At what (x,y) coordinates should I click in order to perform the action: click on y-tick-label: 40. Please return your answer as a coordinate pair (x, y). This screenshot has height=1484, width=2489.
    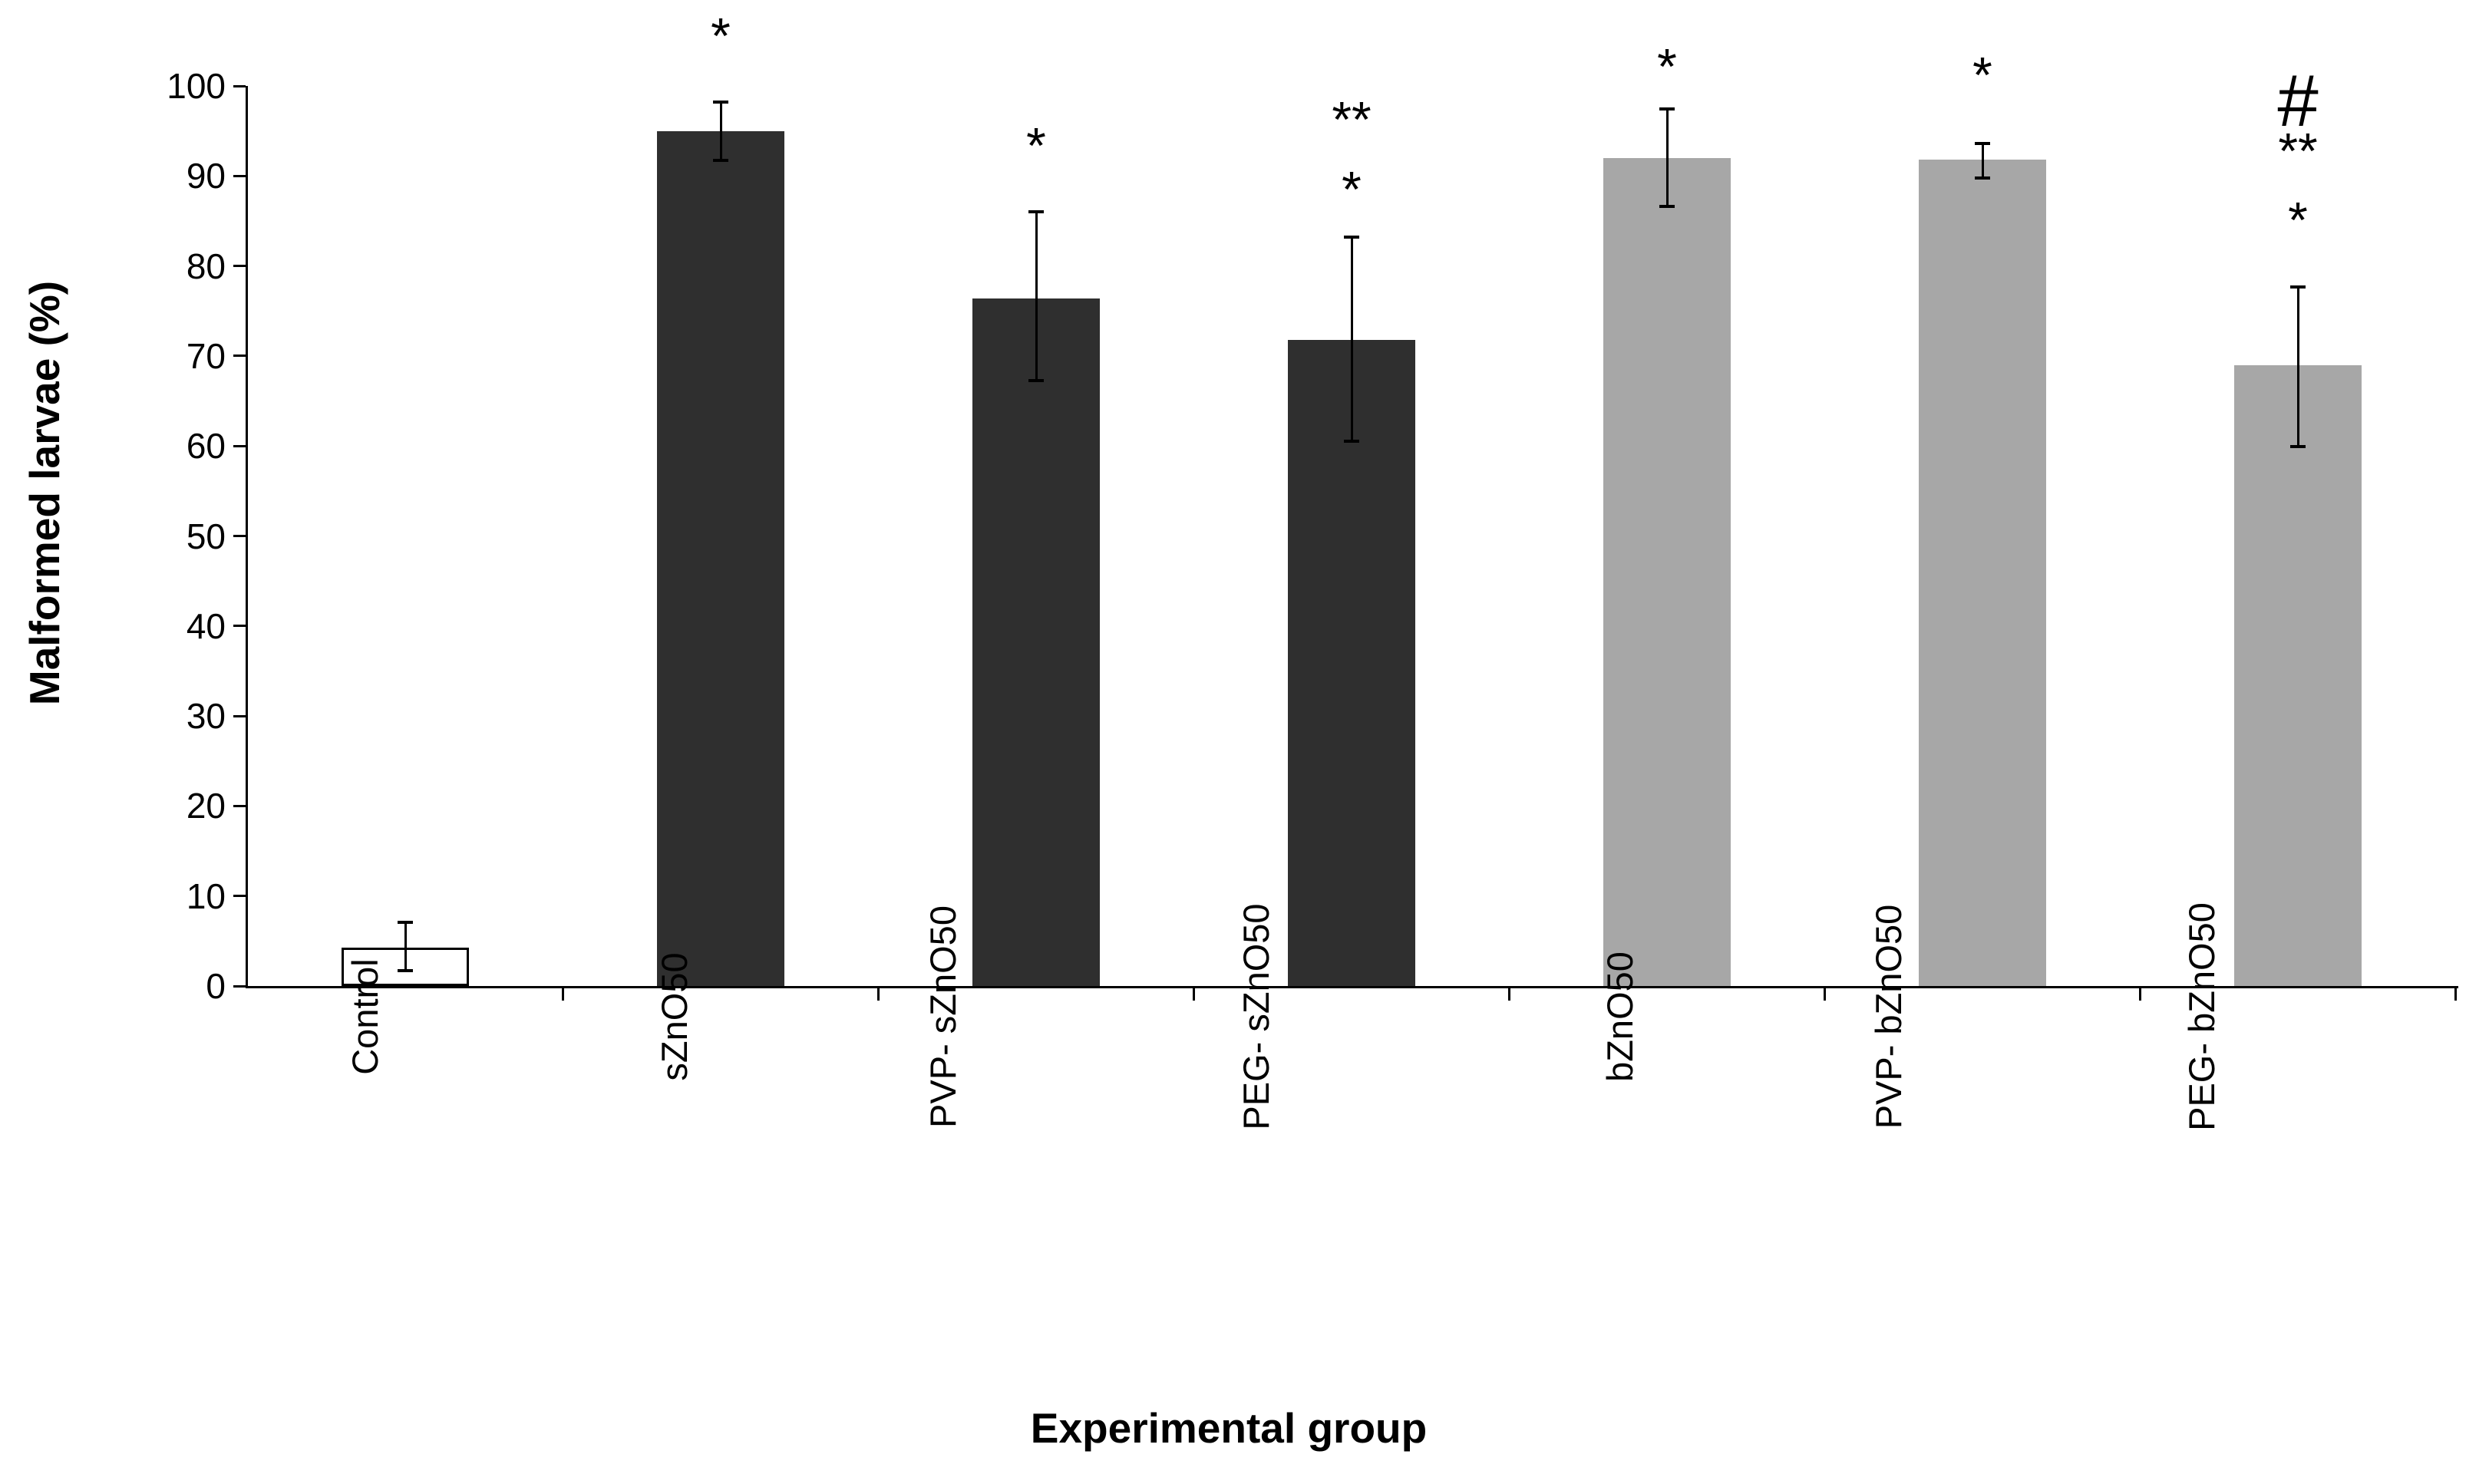
    Looking at the image, I should click on (206, 625).